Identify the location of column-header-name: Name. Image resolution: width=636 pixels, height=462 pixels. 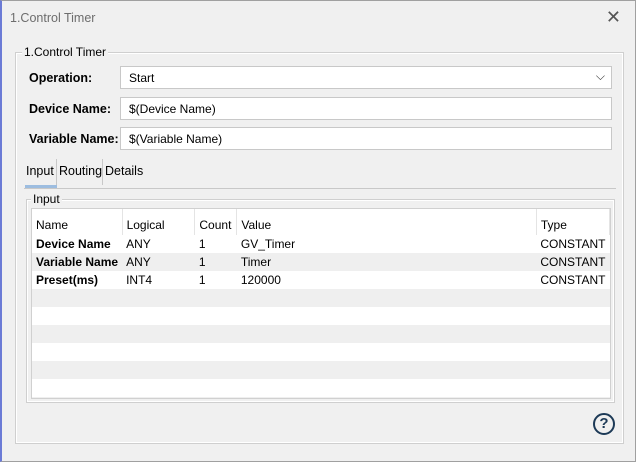
(77, 222).